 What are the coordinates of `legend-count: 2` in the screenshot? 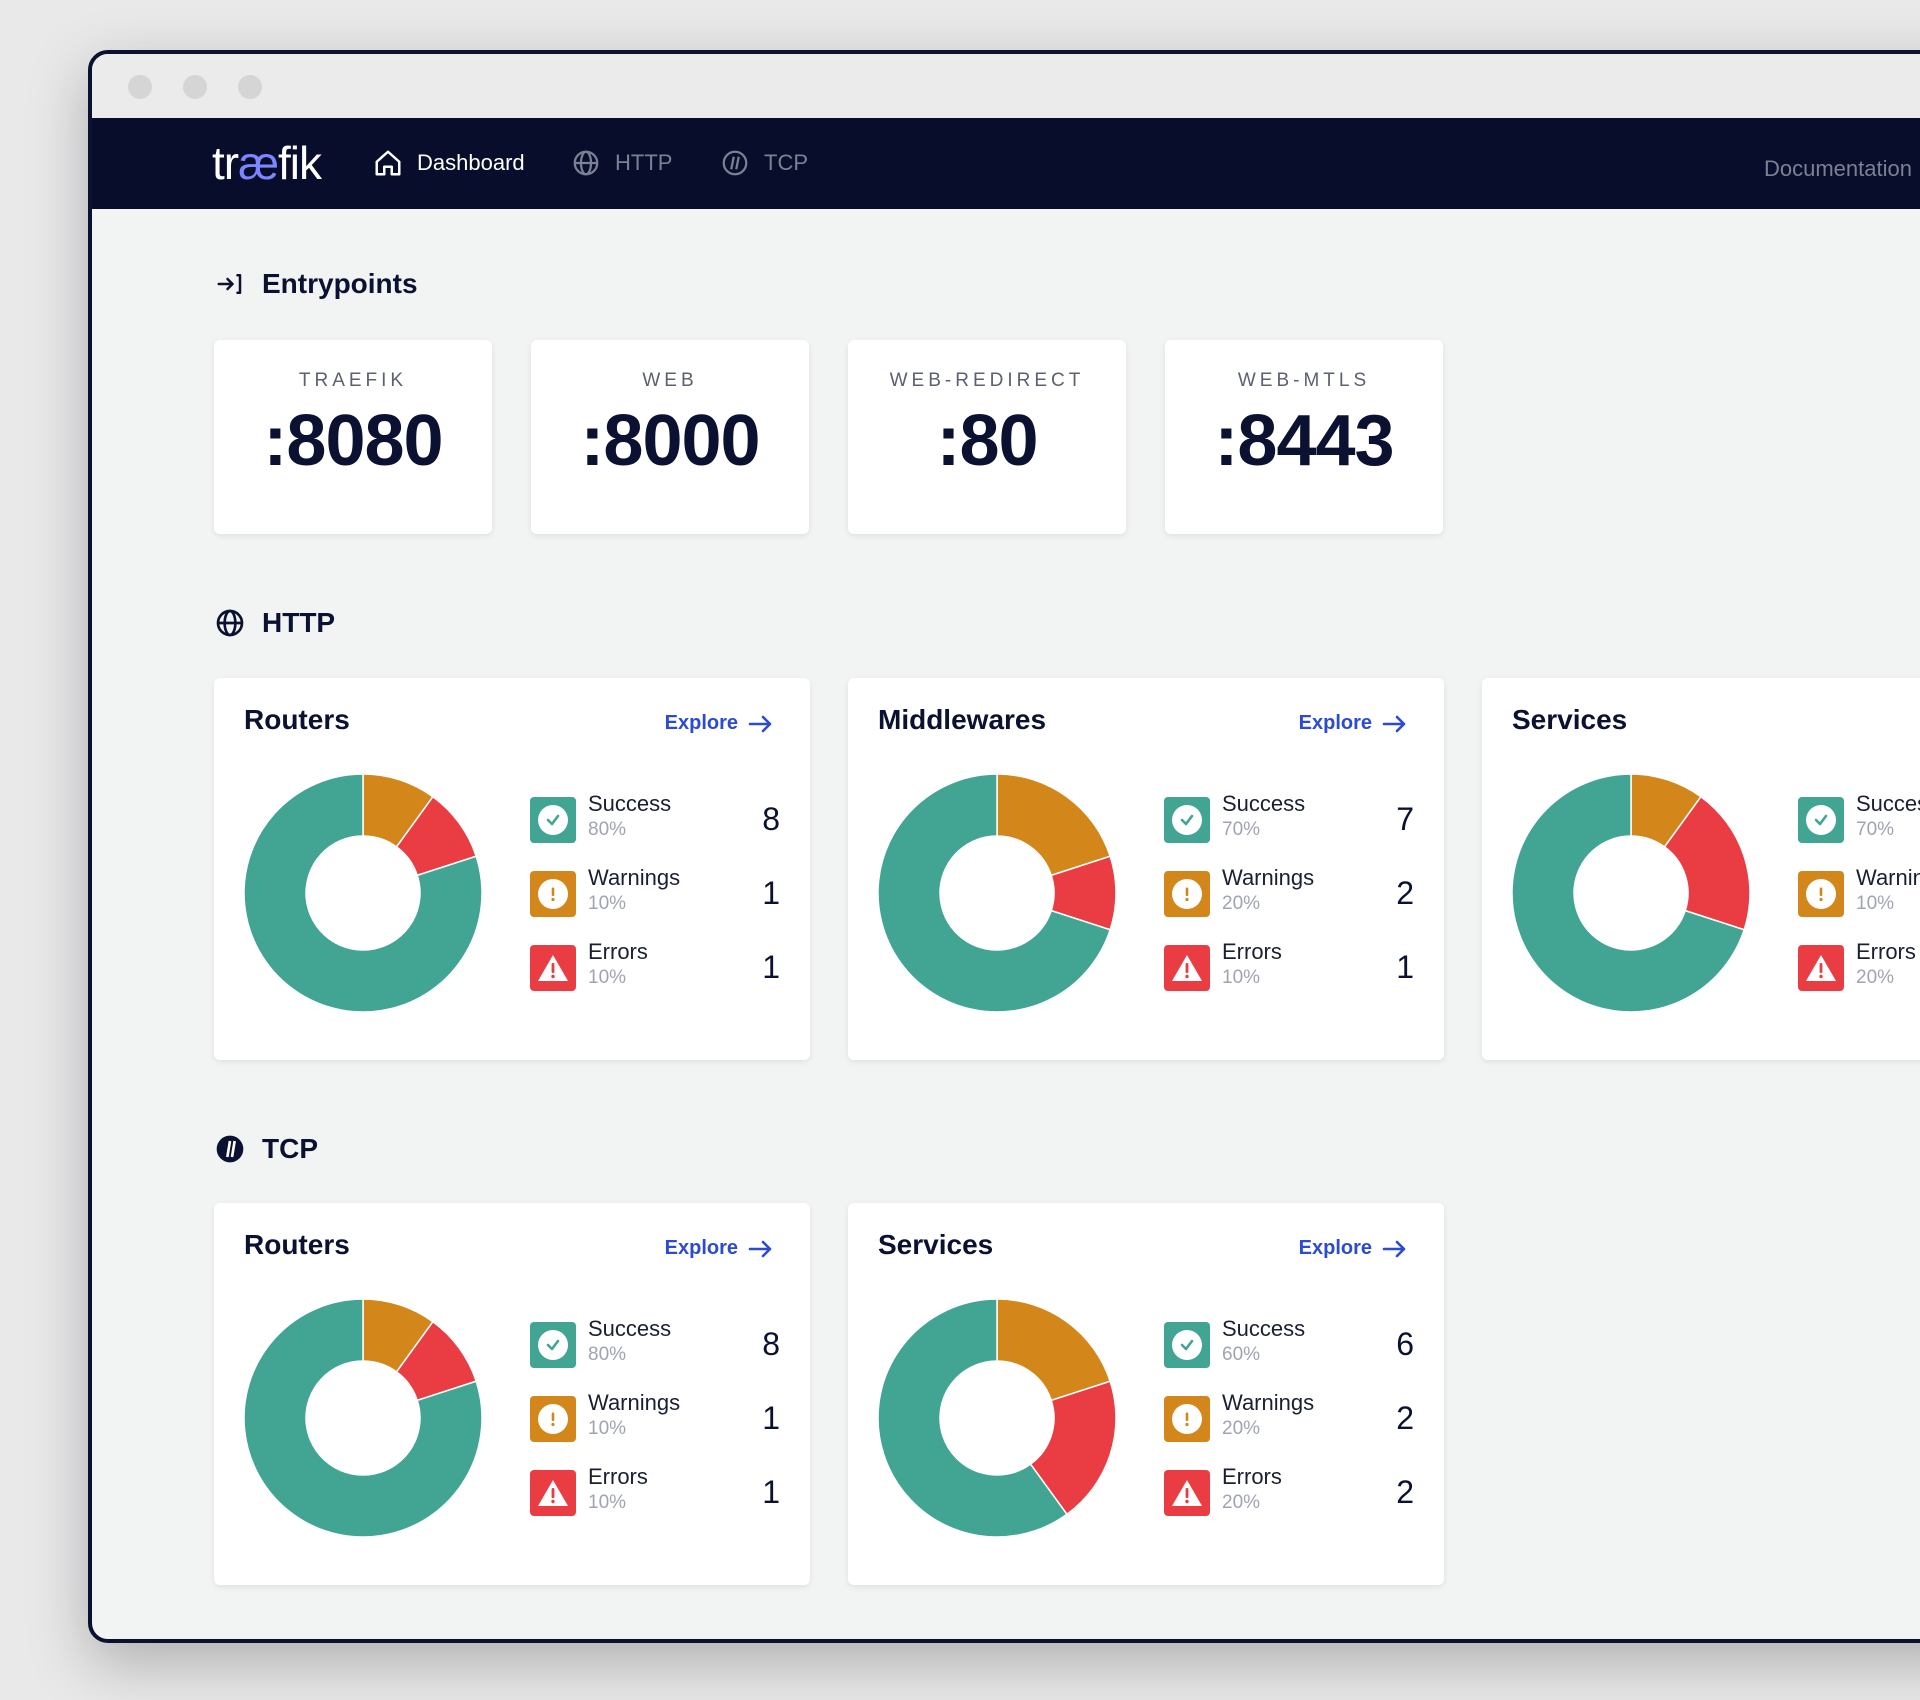 It's located at (1405, 1418).